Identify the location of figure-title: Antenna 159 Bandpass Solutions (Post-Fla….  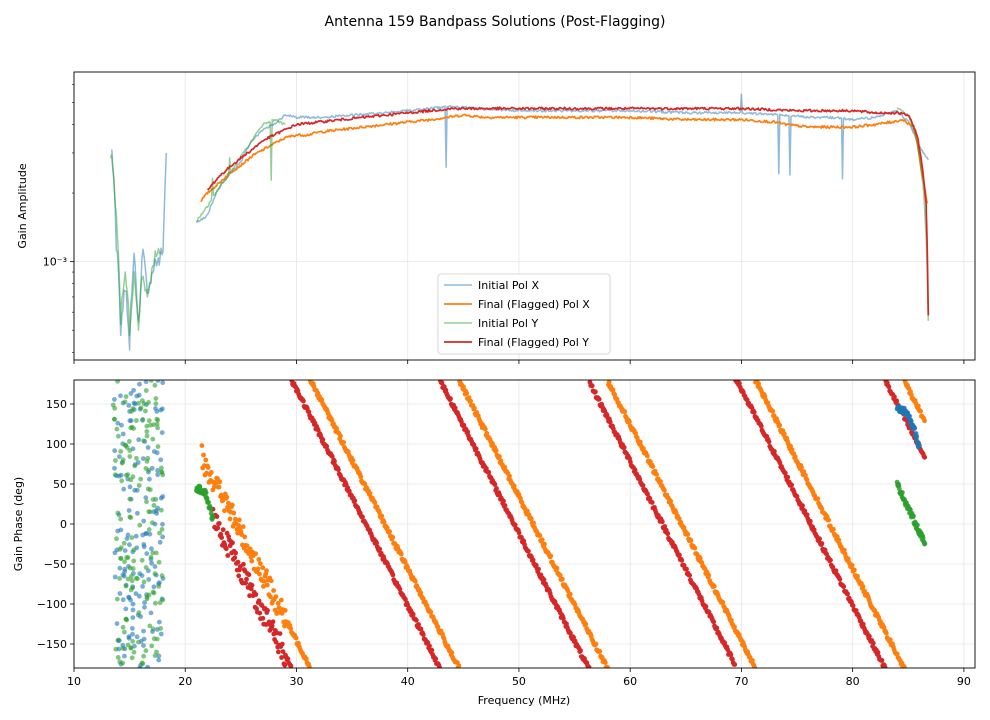
(495, 22).